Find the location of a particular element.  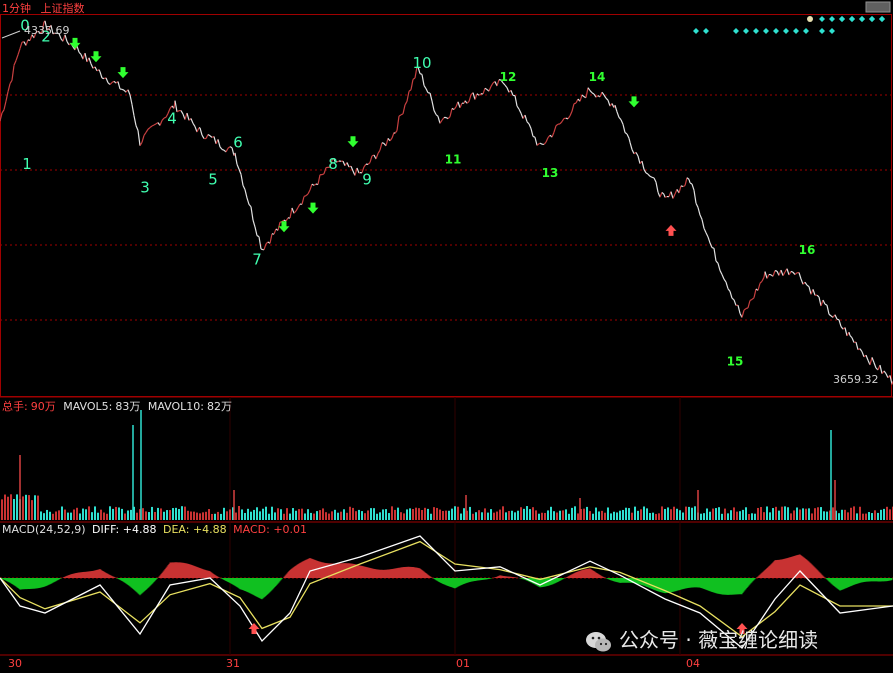

stroke-label: 4 is located at coordinates (172, 119).